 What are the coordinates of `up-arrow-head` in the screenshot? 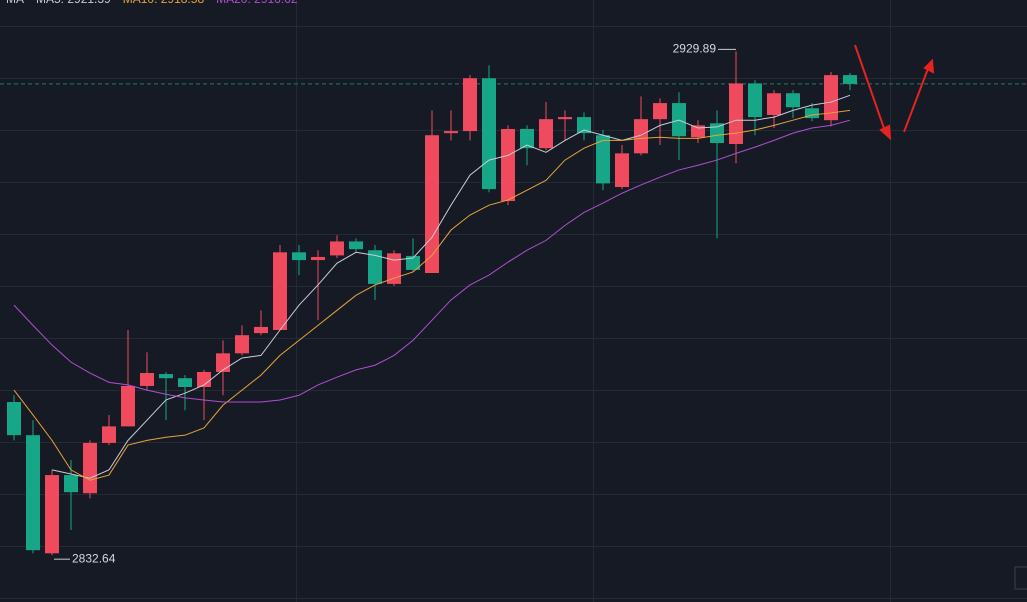 It's located at (929, 66).